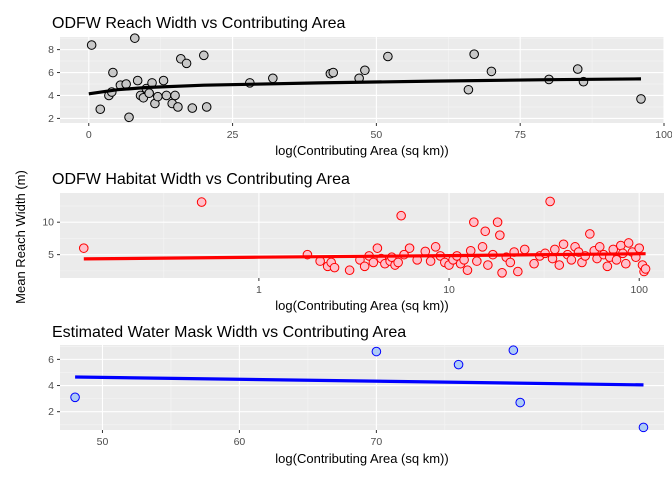 This screenshot has height=485, width=672. What do you see at coordinates (20, 237) in the screenshot?
I see `shared-y-axis-label: Mean Reach Width (m)` at bounding box center [20, 237].